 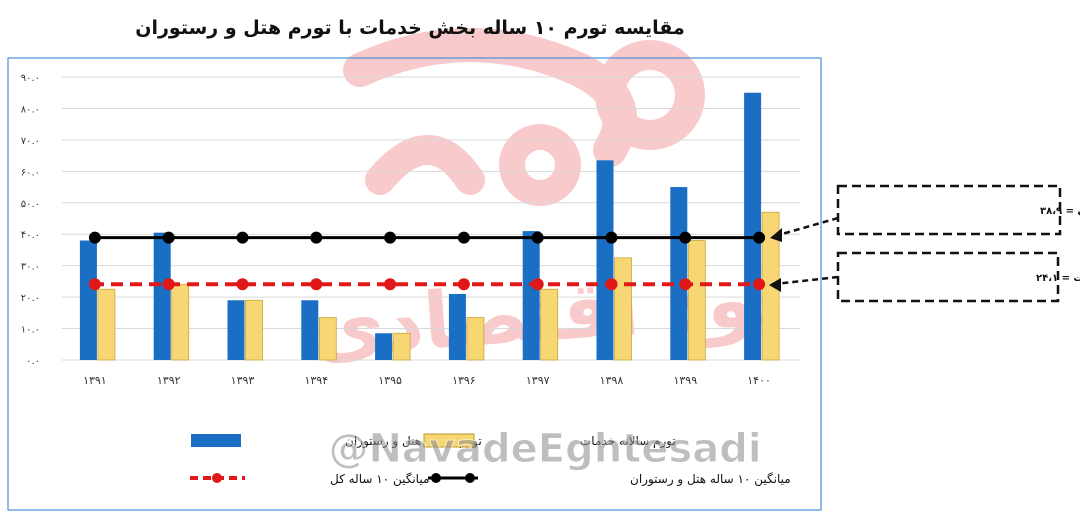 What do you see at coordinates (95, 380) in the screenshot?
I see `x-tick-label: ۱۳۹۱` at bounding box center [95, 380].